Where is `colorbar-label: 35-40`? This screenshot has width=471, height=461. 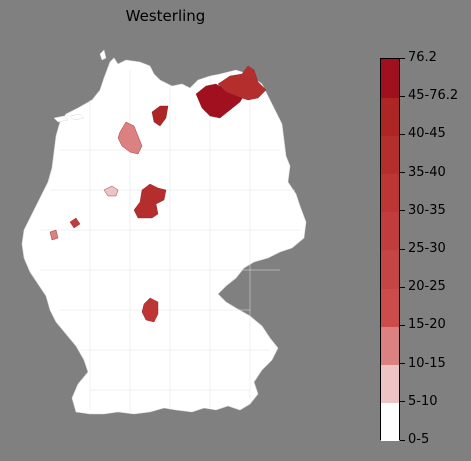 colorbar-label: 35-40 is located at coordinates (427, 172).